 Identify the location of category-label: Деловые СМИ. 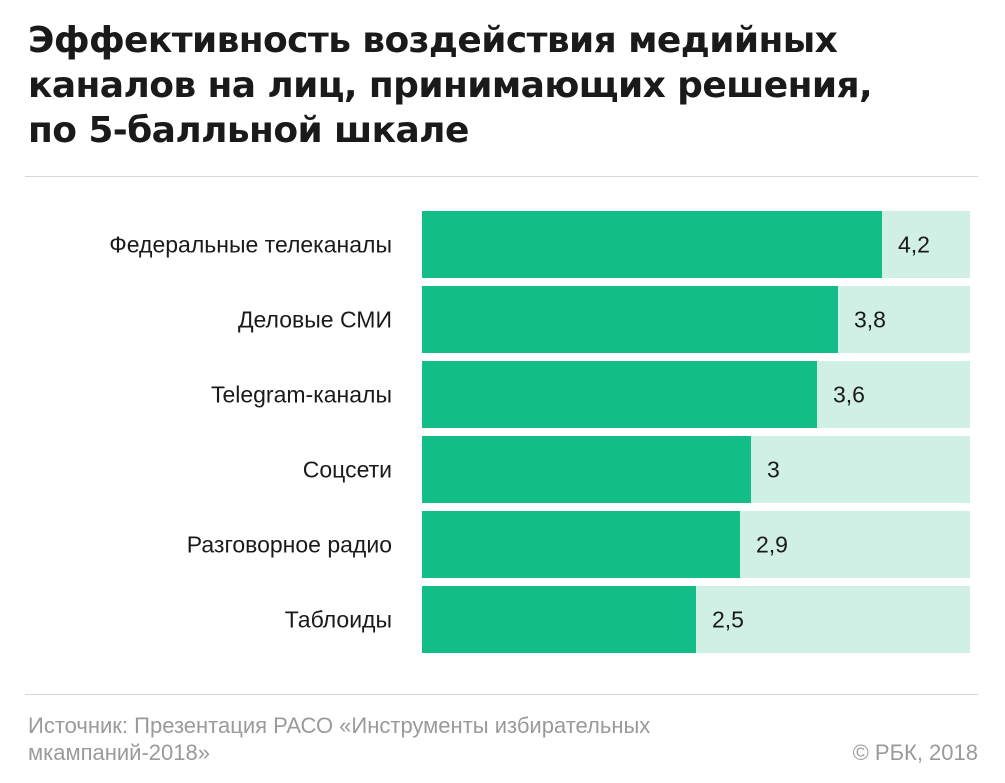
(315, 320).